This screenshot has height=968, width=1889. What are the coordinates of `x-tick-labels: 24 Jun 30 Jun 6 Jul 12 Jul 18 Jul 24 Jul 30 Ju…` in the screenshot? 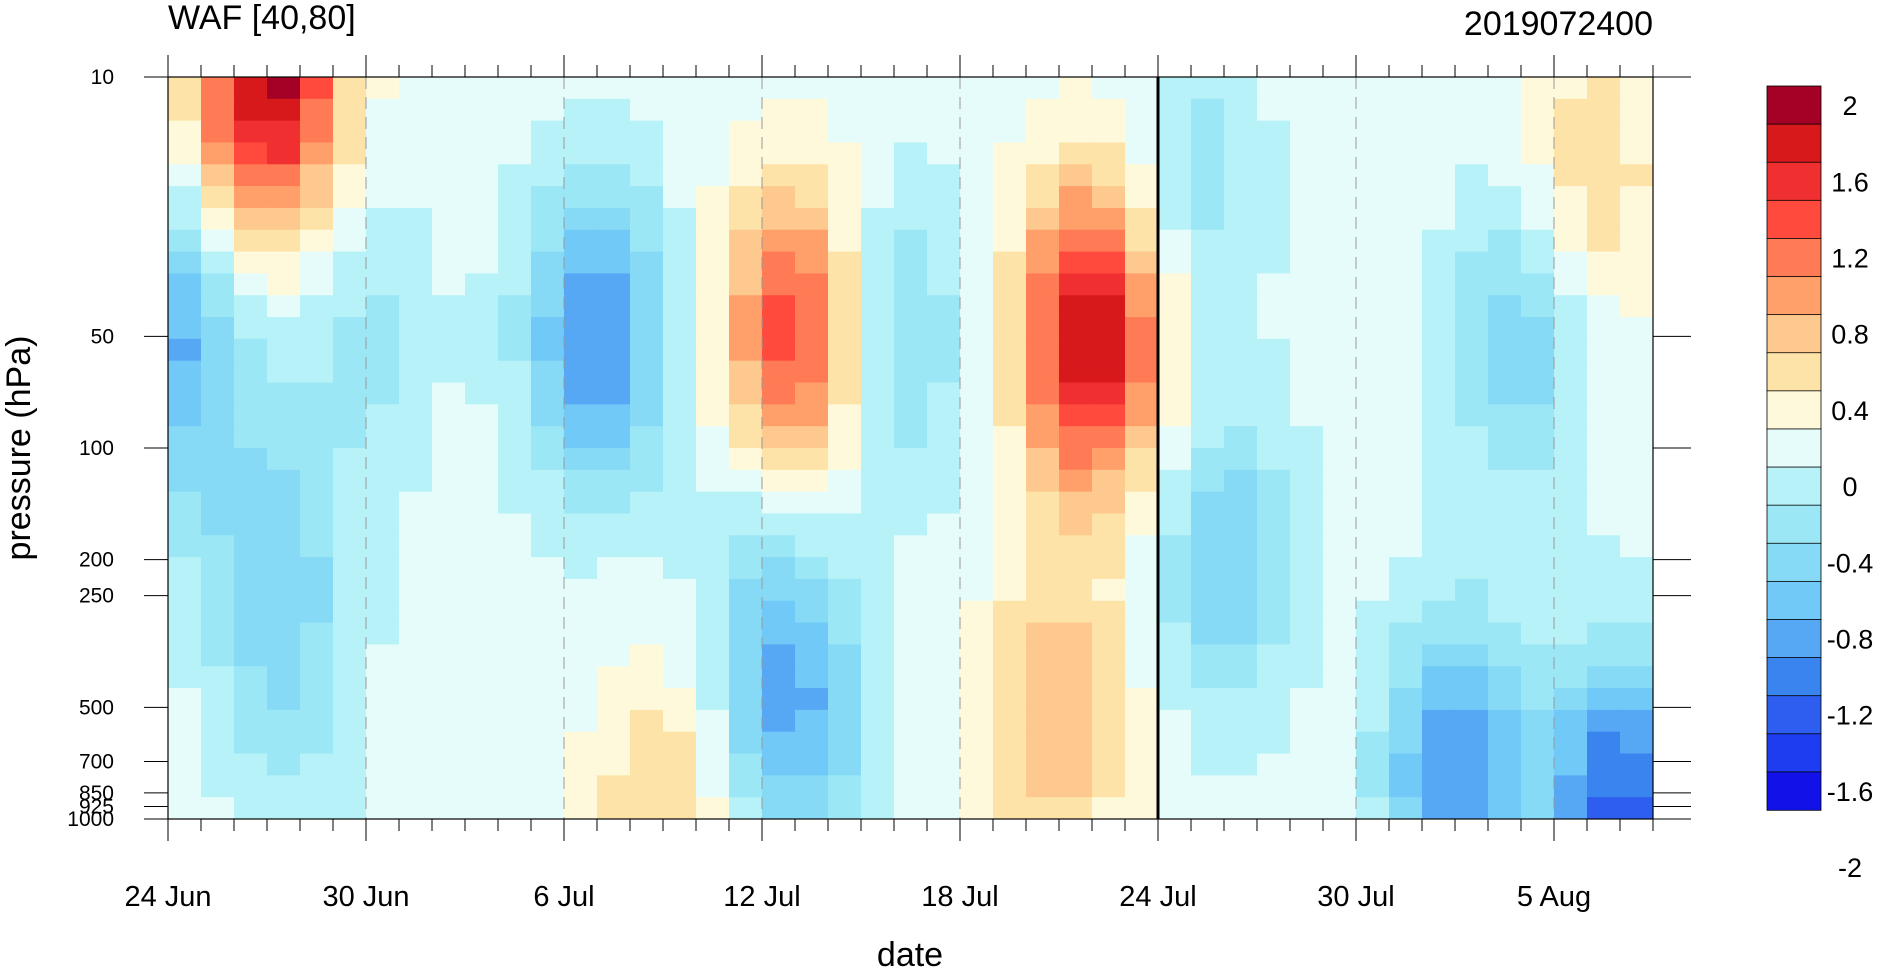 It's located at (857, 897).